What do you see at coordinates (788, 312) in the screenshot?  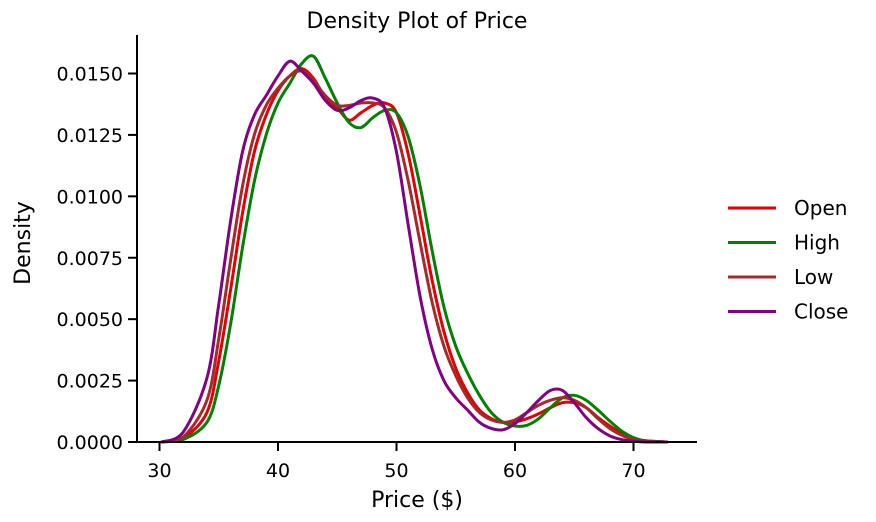 I see `legend-item-close: Close` at bounding box center [788, 312].